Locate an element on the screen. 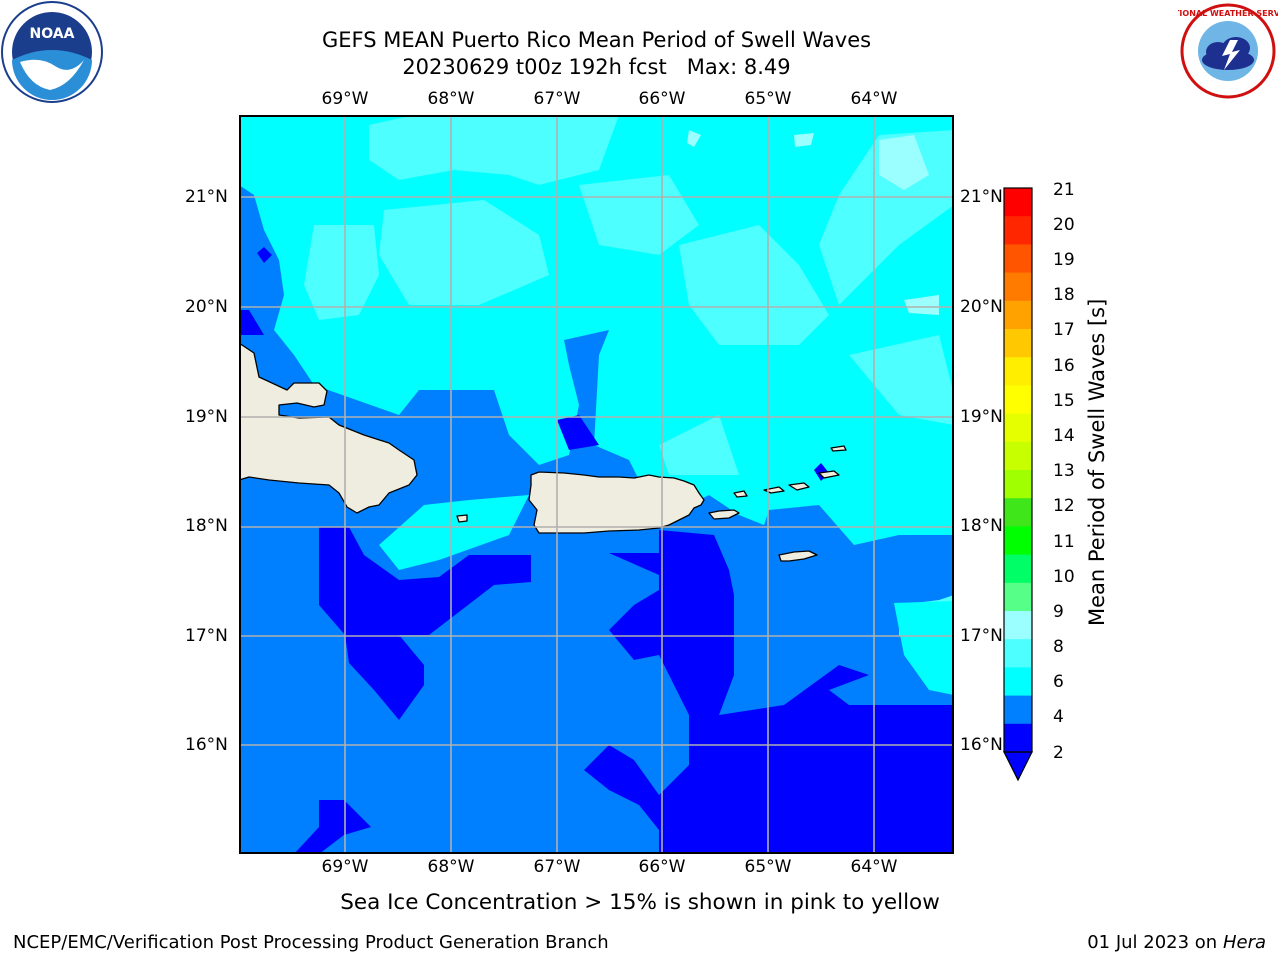  lon-tick-top-5: 65°W is located at coordinates (768, 99).